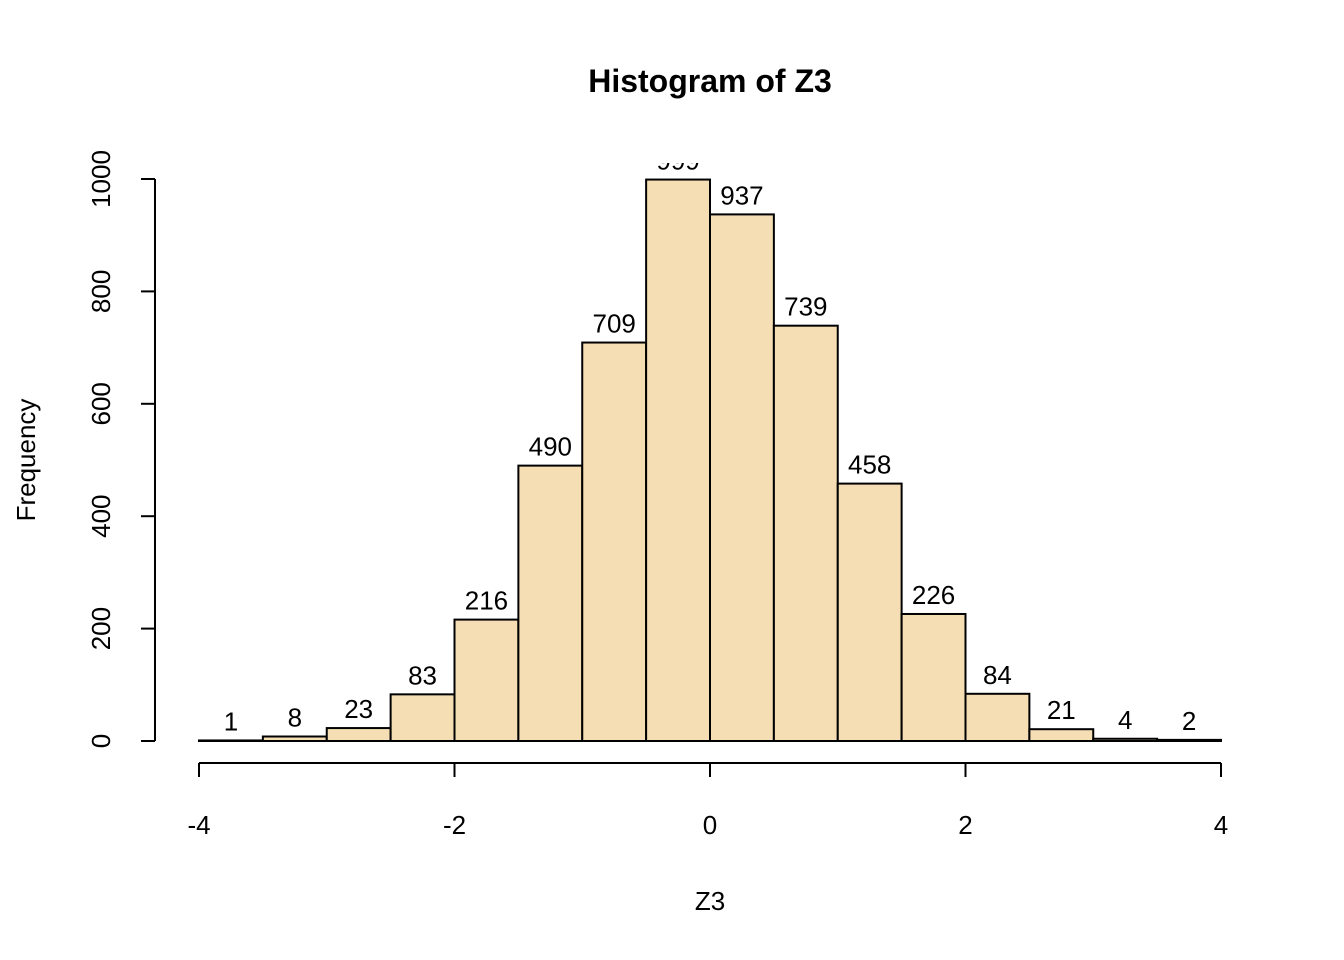 The width and height of the screenshot is (1344, 960). Describe the element at coordinates (1221, 825) in the screenshot. I see `x-tick-label: 4` at that location.